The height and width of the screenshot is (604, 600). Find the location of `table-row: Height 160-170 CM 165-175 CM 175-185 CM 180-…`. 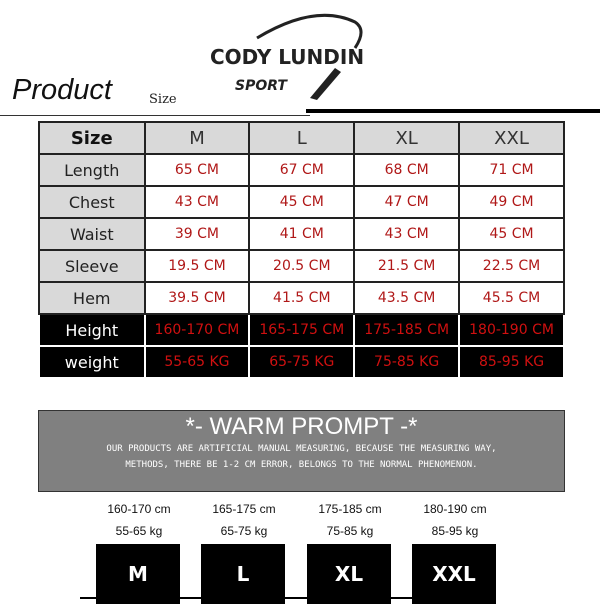

table-row: Height 160-170 CM 165-175 CM 175-185 CM 180-… is located at coordinates (301, 330).